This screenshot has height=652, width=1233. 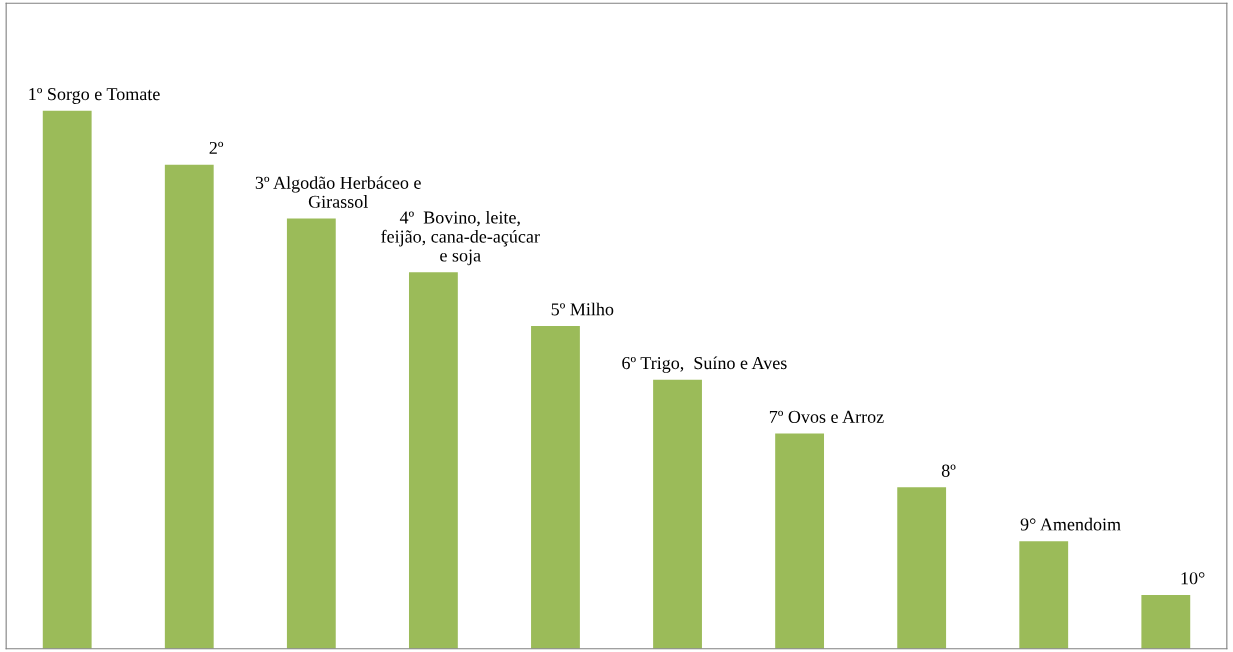 What do you see at coordinates (94, 95) in the screenshot?
I see `x-tick-label: 1º Sorgo e Tomate` at bounding box center [94, 95].